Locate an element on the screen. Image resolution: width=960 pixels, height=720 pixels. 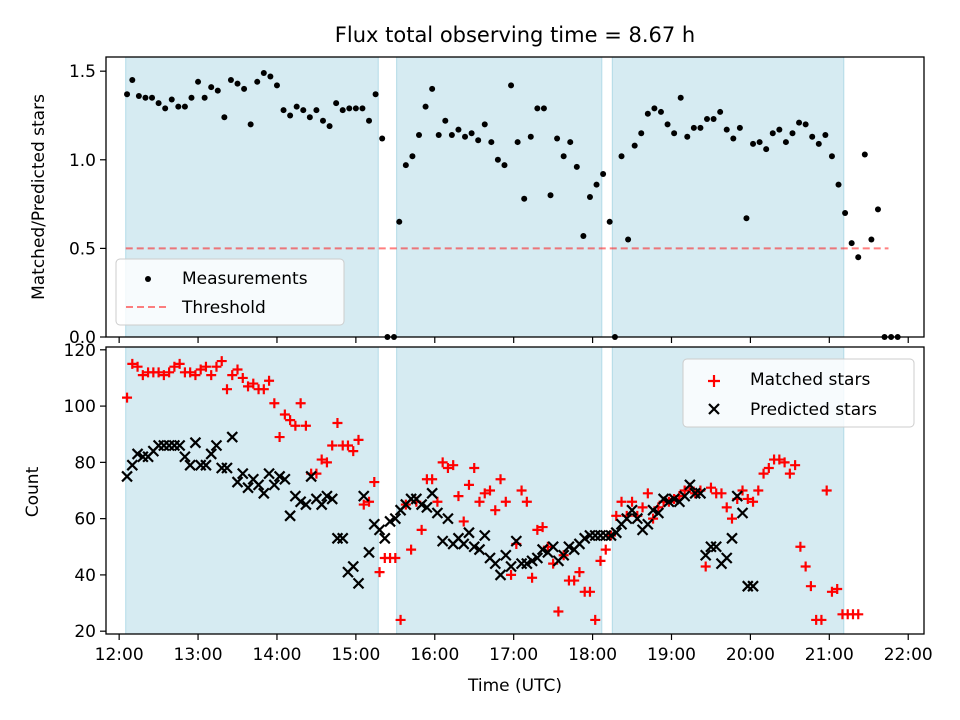
top-y-axis-label: Matched/Predicted stars is located at coordinates (39, 197).